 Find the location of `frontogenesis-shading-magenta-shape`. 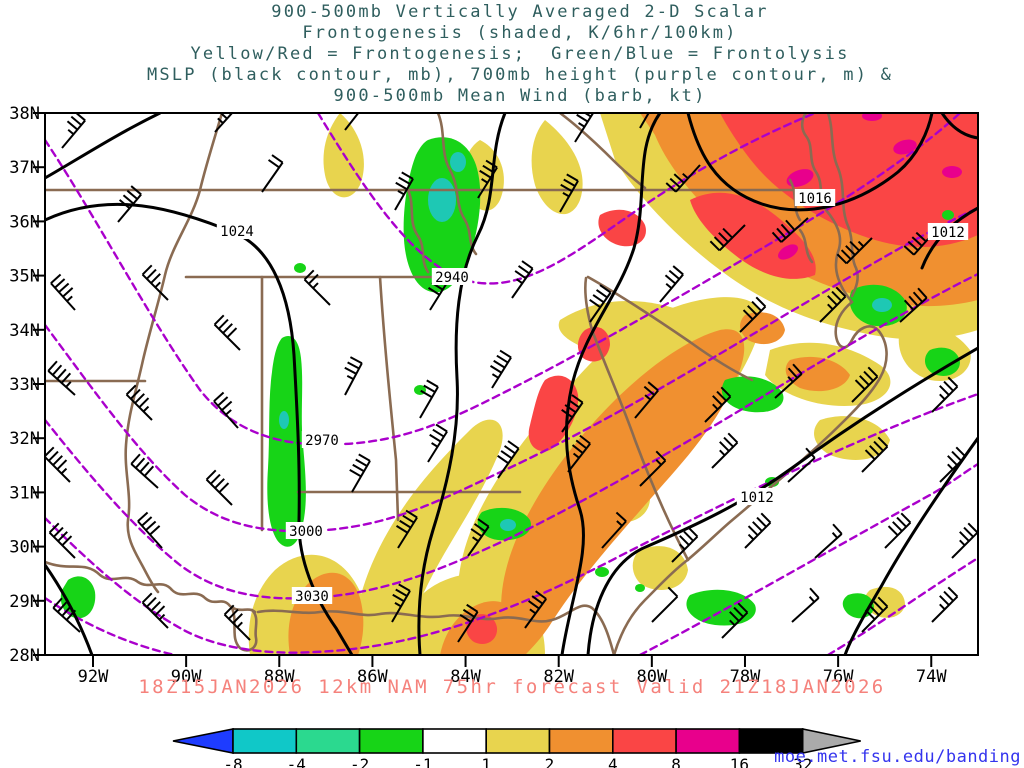

frontogenesis-shading-magenta-shape is located at coordinates (952, 172).